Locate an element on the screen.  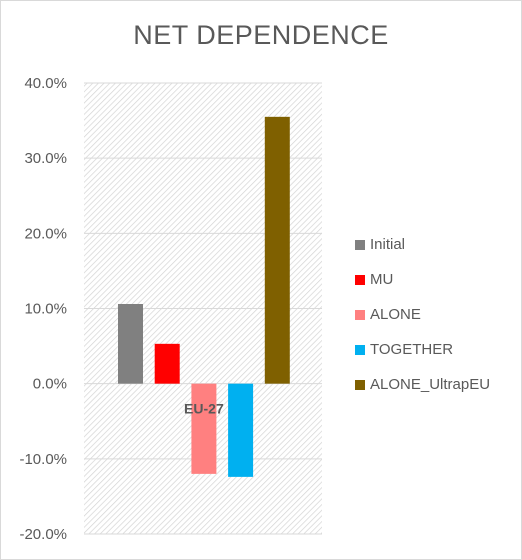
legend-item-together: TOGETHER is located at coordinates (422, 349).